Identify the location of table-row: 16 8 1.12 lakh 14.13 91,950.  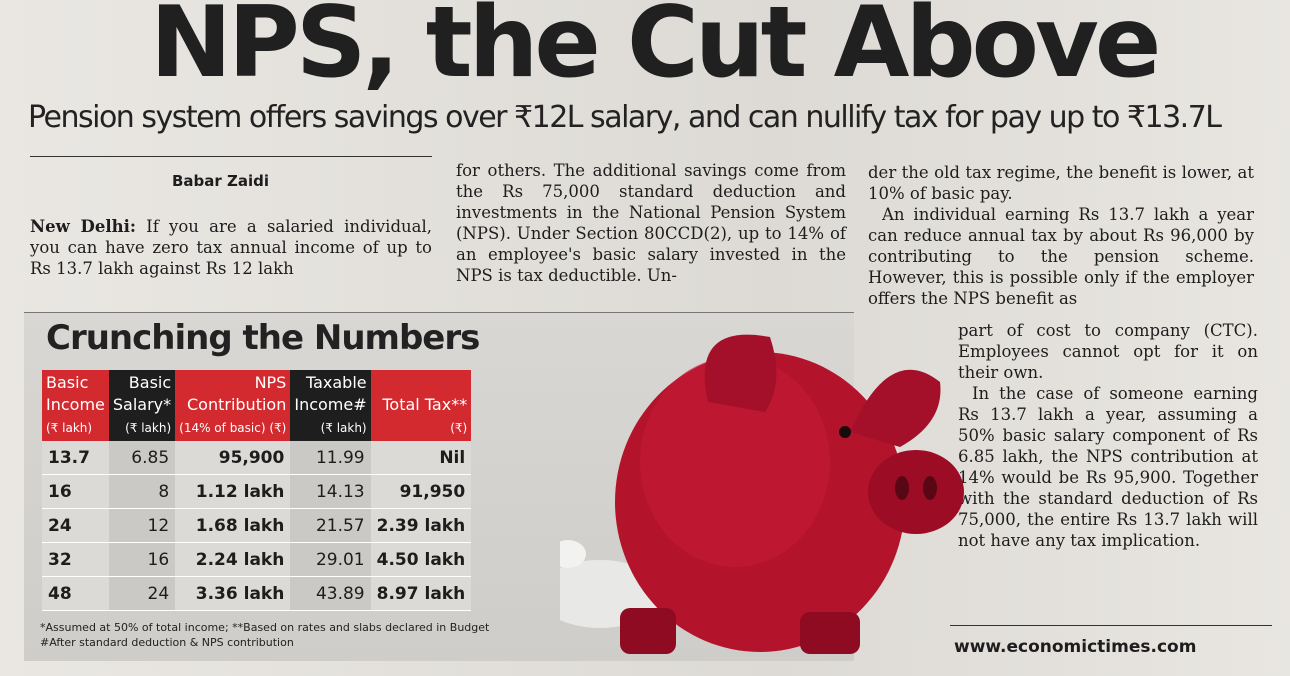
(257, 491).